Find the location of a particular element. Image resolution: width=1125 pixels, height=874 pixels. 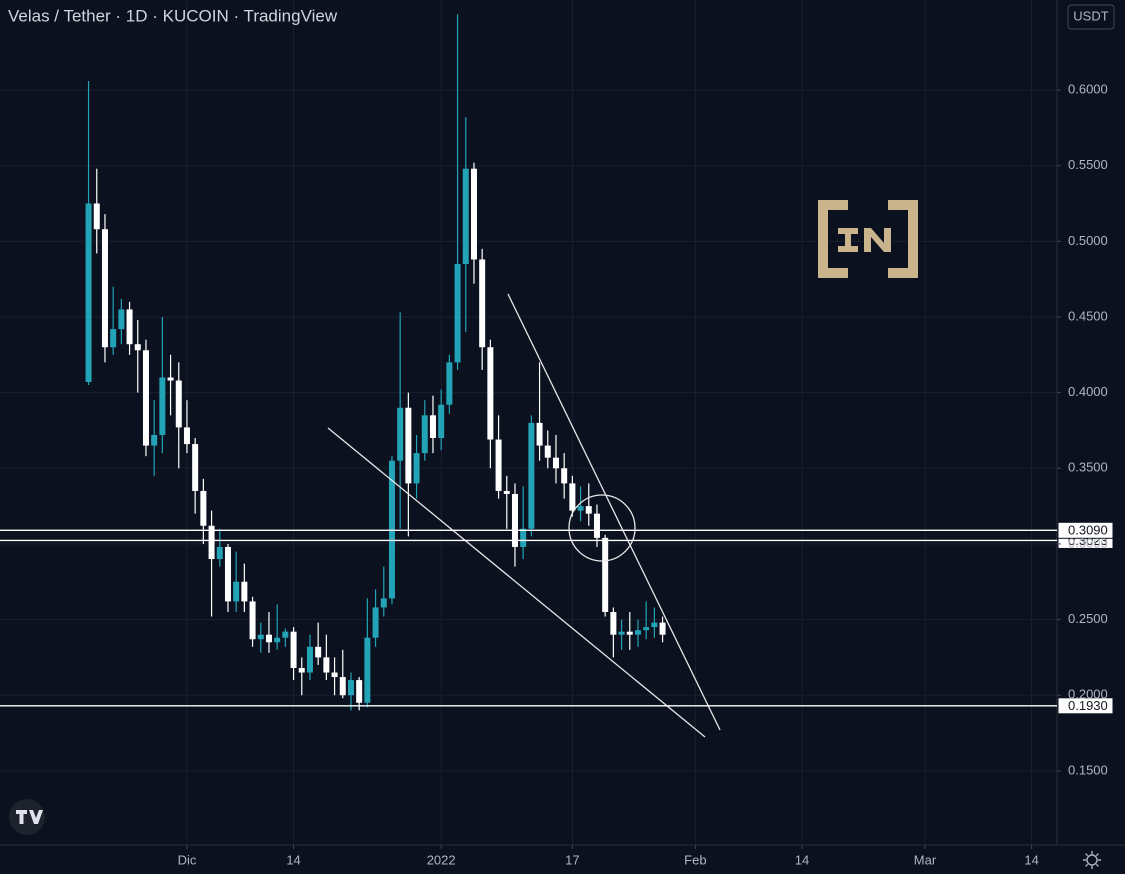

watermark-logo is located at coordinates (868, 239).